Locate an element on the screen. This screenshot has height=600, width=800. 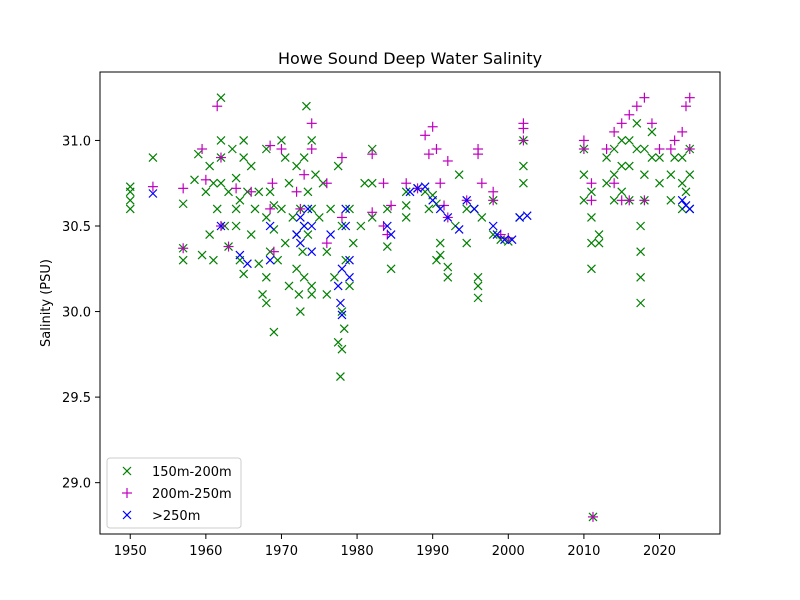
x-tick-label: 1950 is located at coordinates (130, 551).